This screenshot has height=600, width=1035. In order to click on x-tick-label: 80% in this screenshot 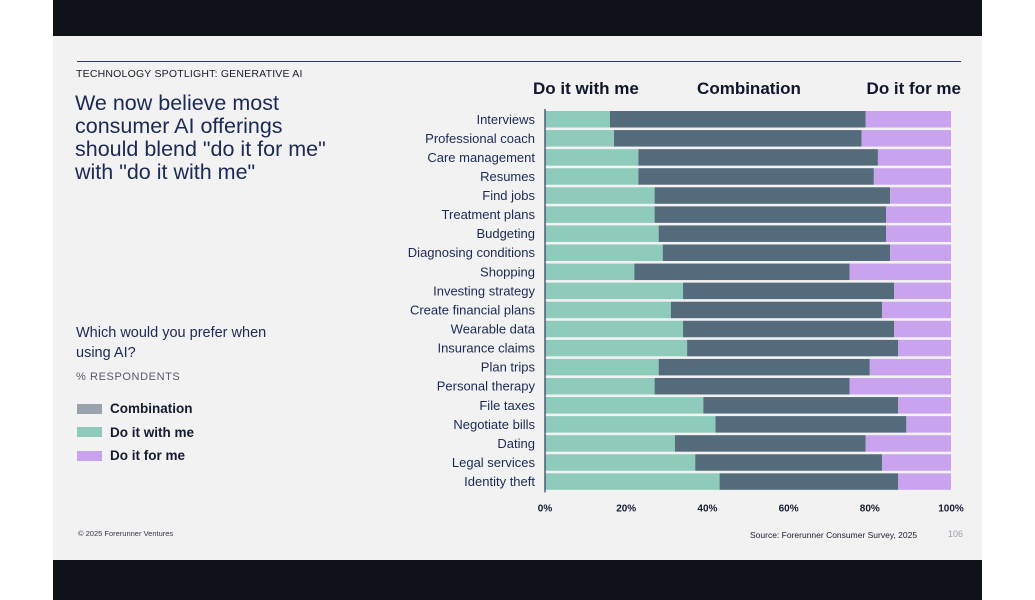, I will do `click(870, 508)`.